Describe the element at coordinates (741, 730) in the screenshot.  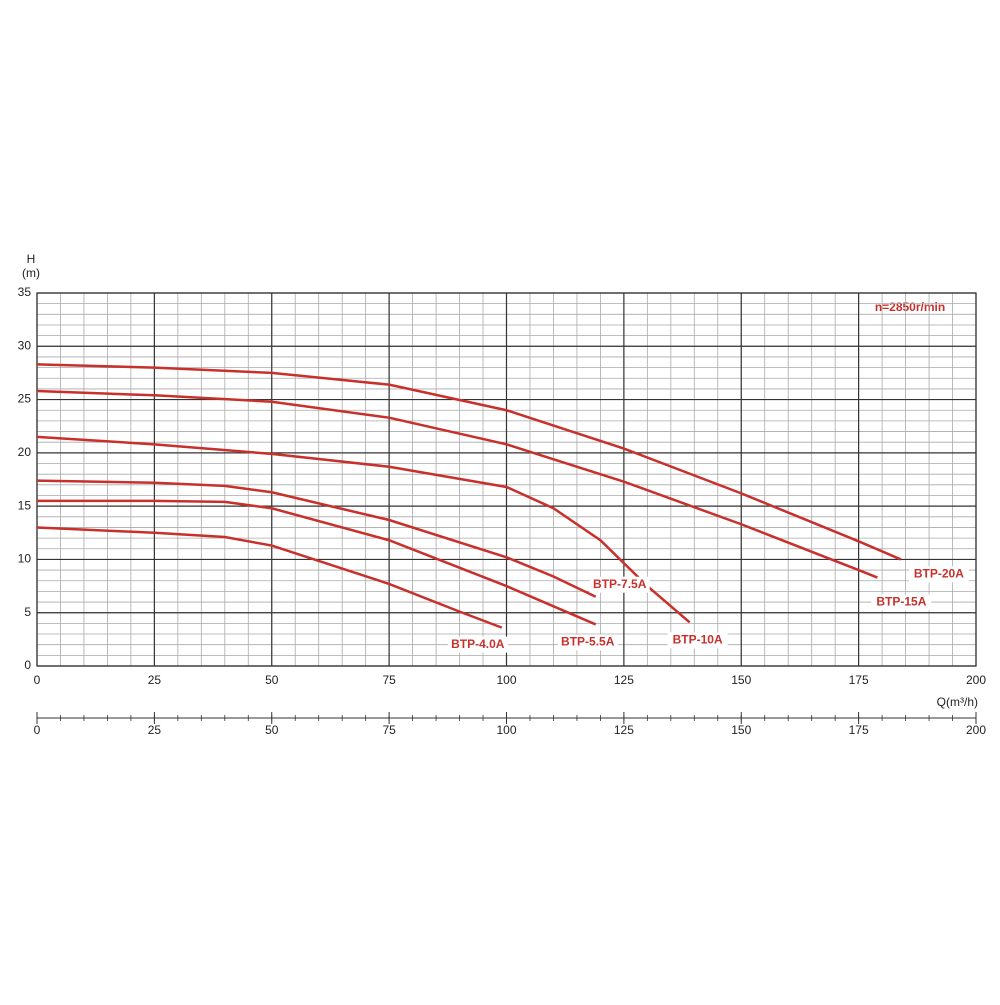
I see `x2-tick-label: 150` at that location.